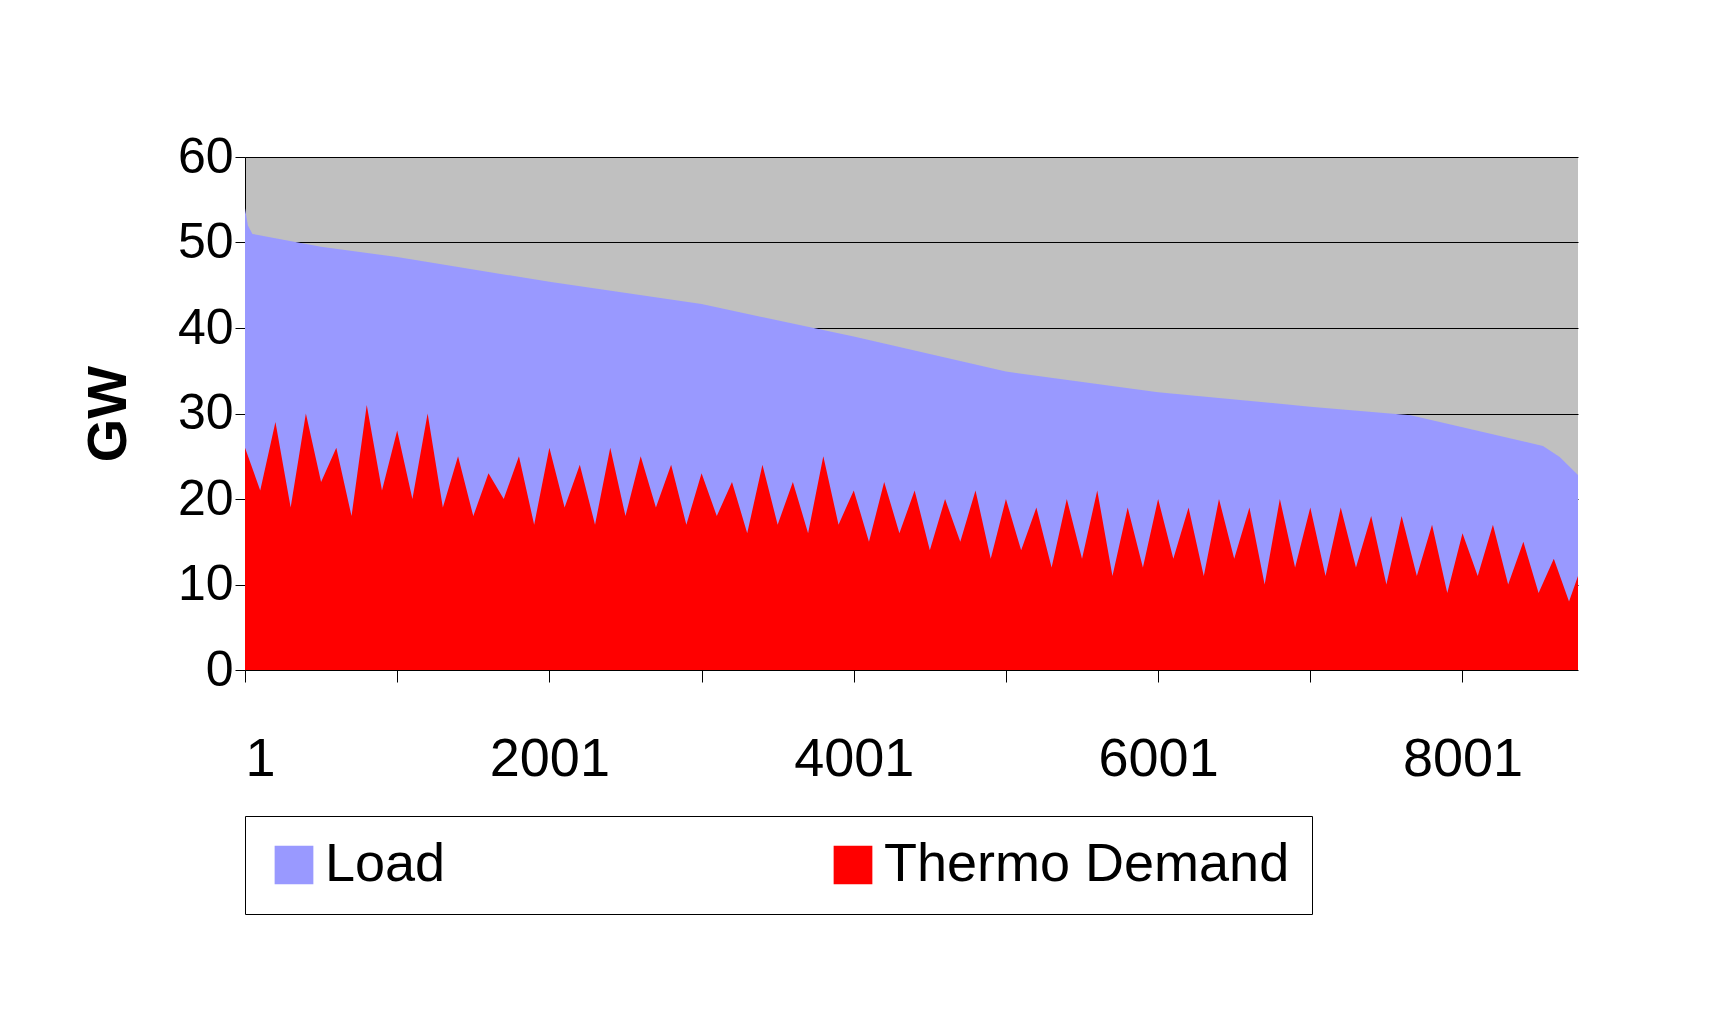 This screenshot has height=1022, width=1715. Describe the element at coordinates (106, 414) in the screenshot. I see `y-axis-title: GW` at that location.